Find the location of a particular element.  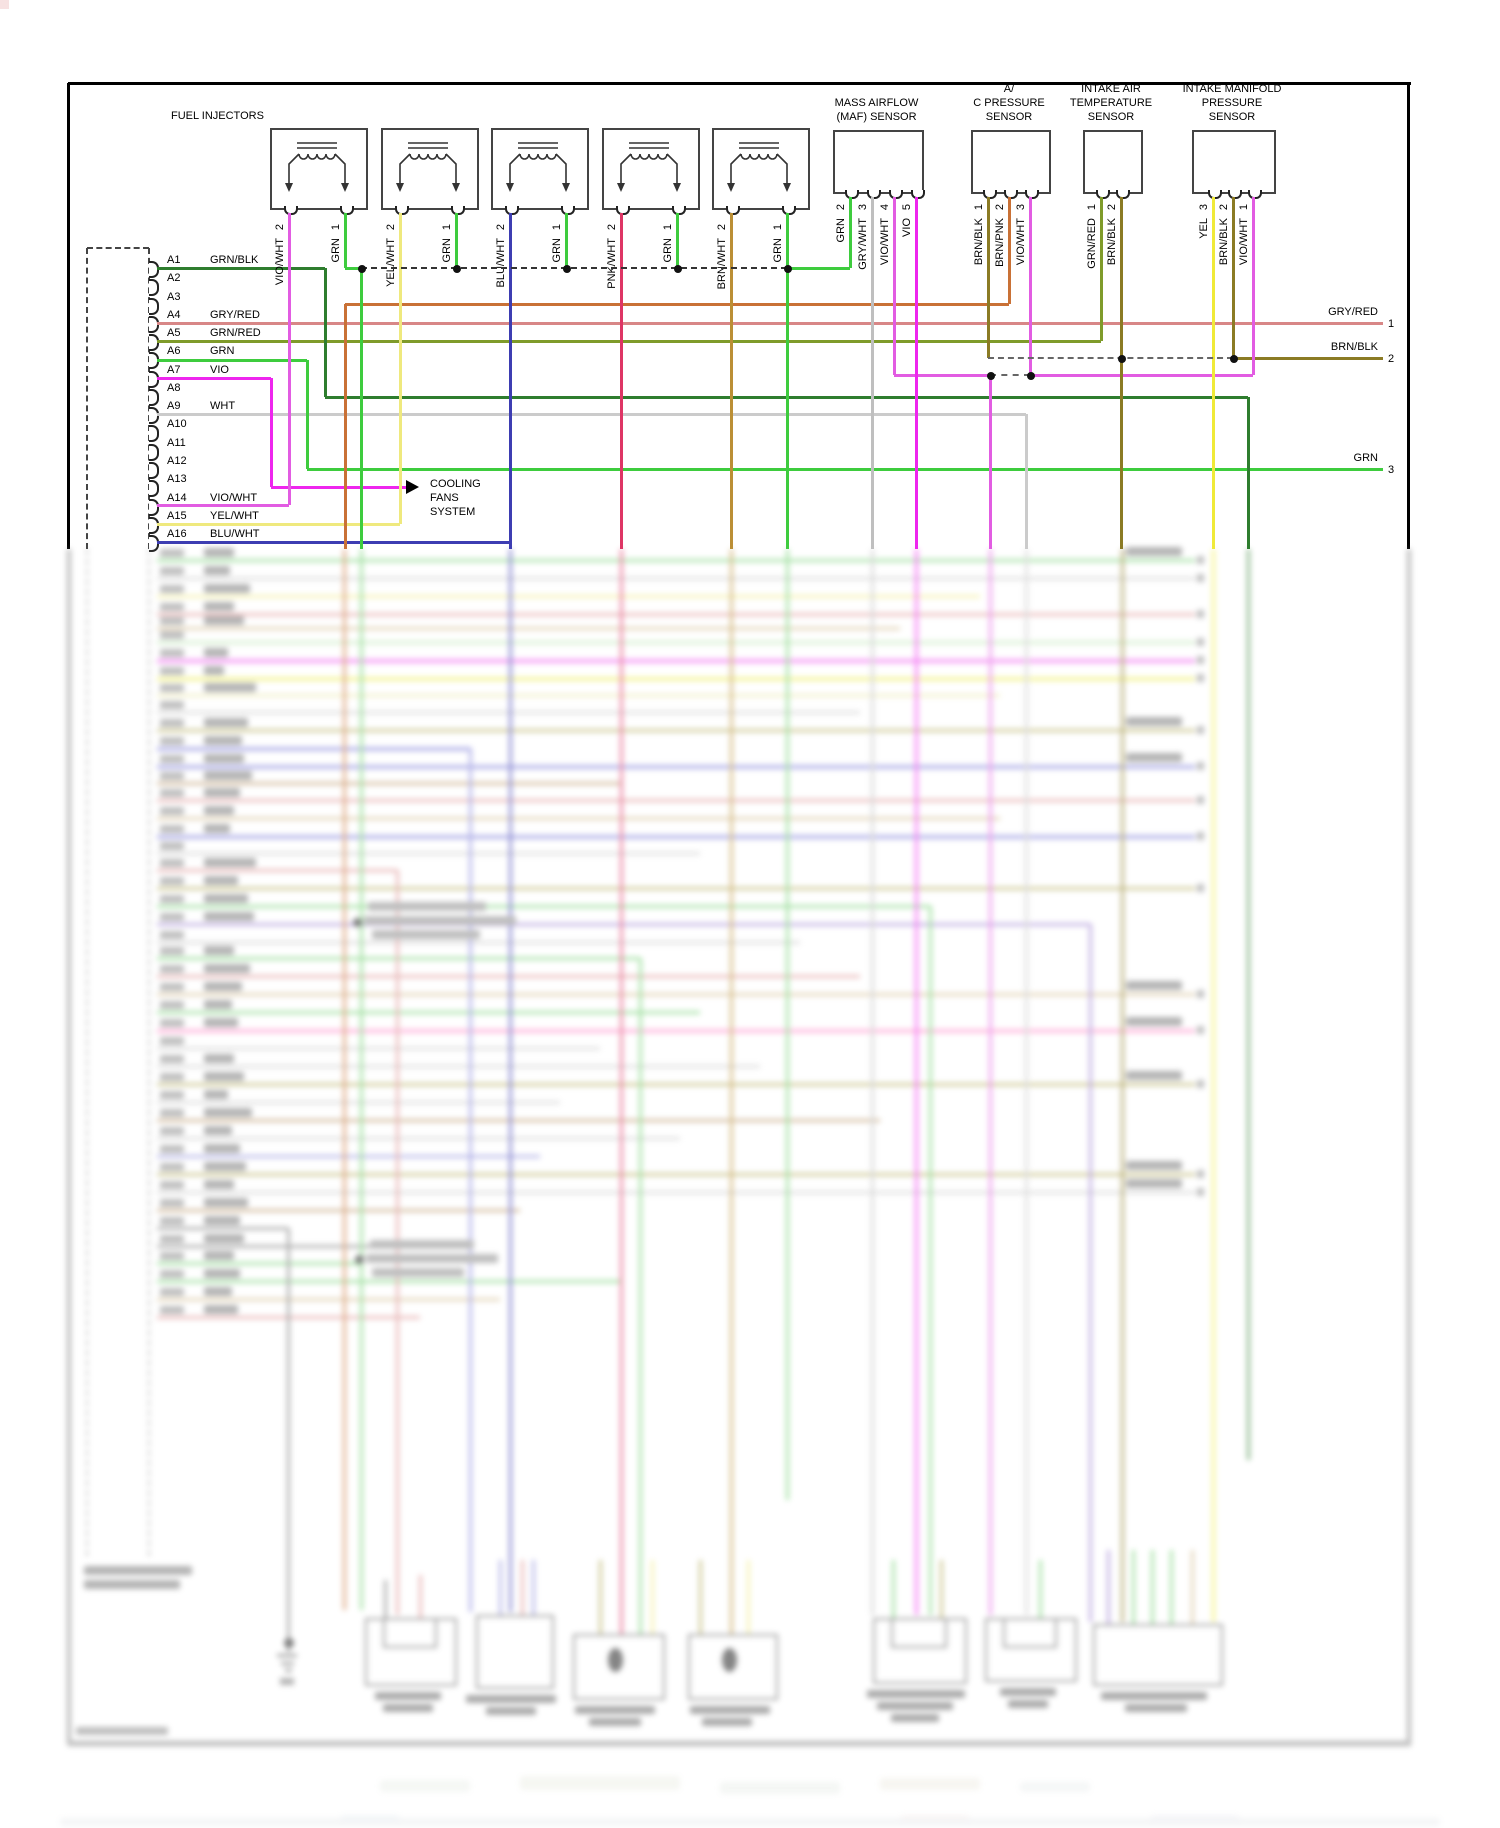

connector-dashed-left-blur is located at coordinates (87, 1052).